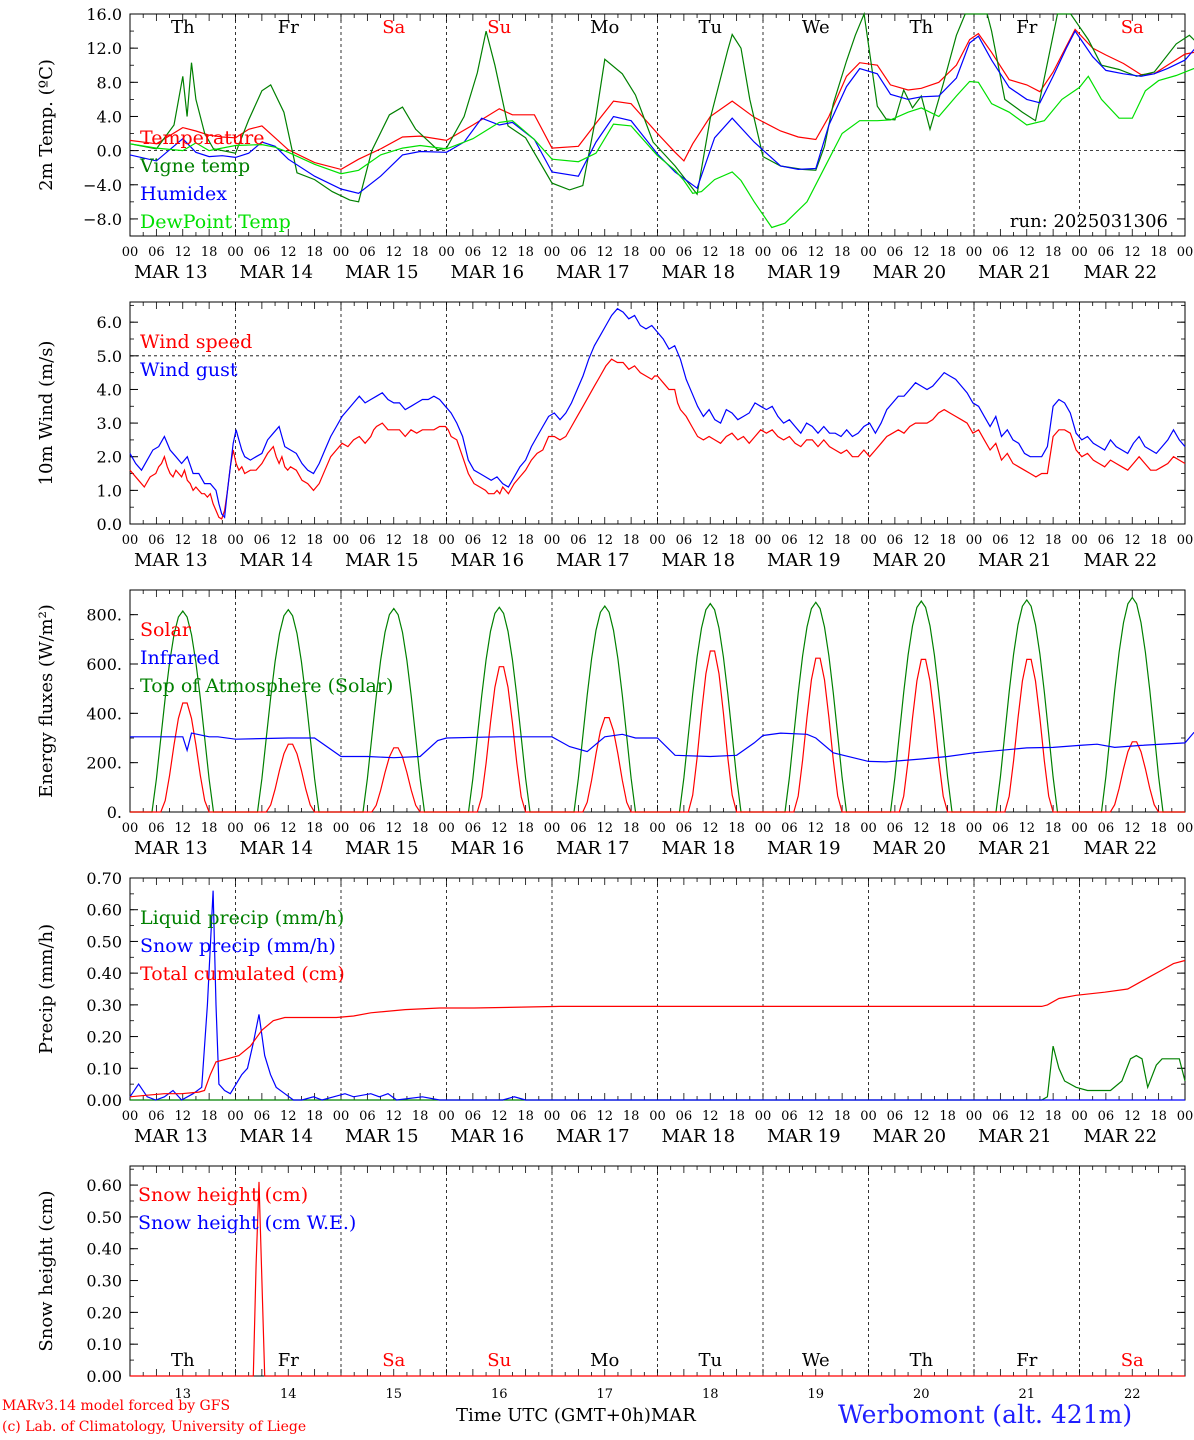 Image resolution: width=1194 pixels, height=1440 pixels. I want to click on date-label: MAR 22, so click(1120, 560).